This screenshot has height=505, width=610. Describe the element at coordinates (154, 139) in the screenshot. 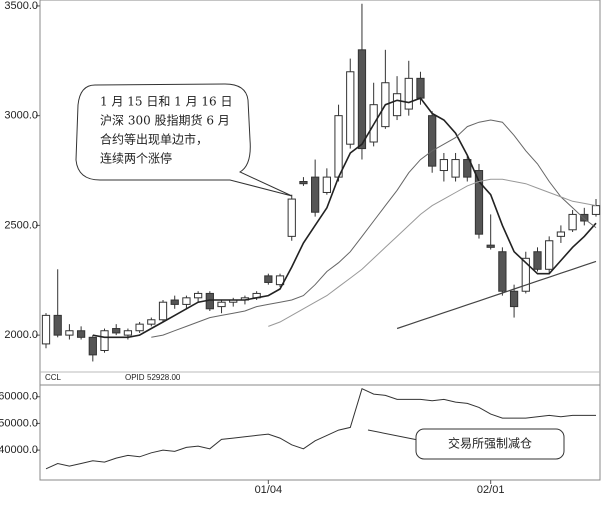

I see `annotation: 合约等出现单边市，` at that location.